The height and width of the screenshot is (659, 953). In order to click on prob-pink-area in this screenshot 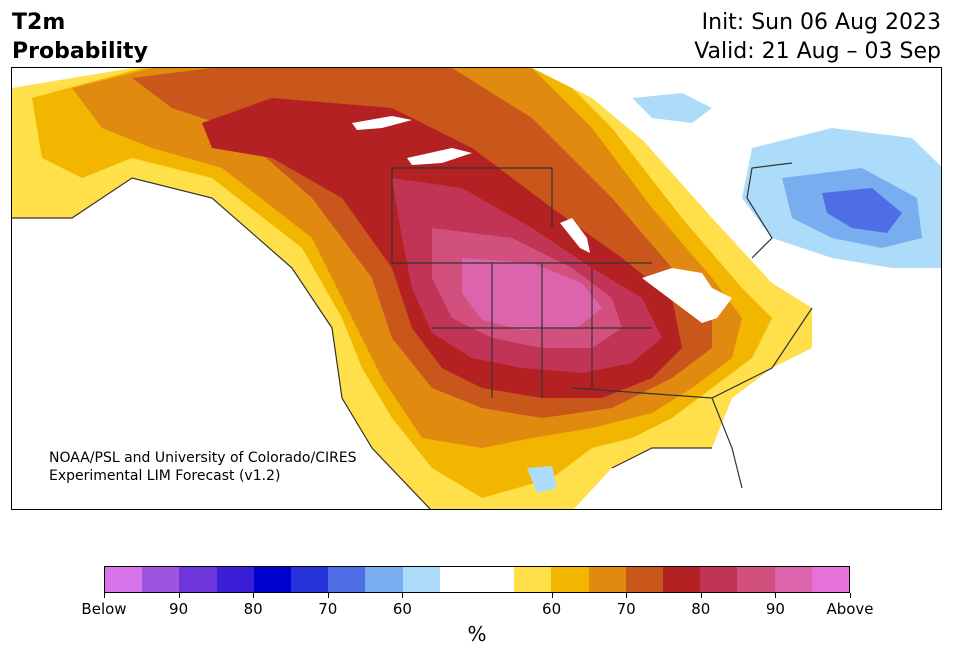, I will do `click(532, 294)`.